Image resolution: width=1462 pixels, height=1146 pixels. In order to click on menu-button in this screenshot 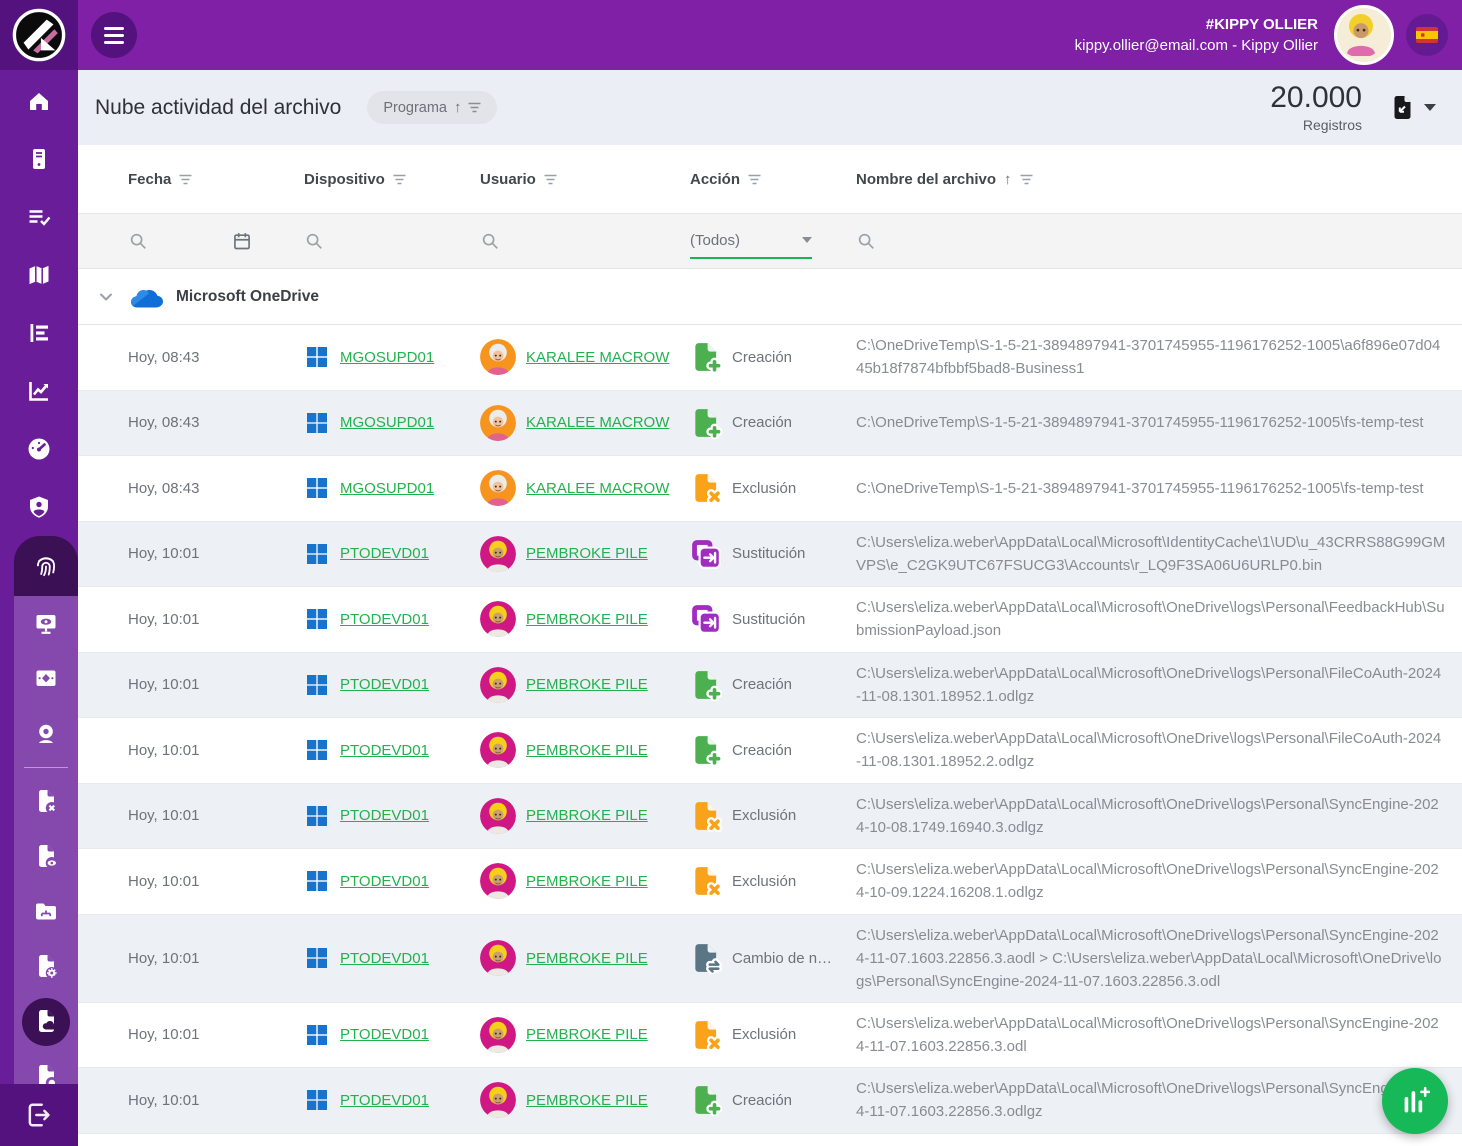, I will do `click(114, 35)`.